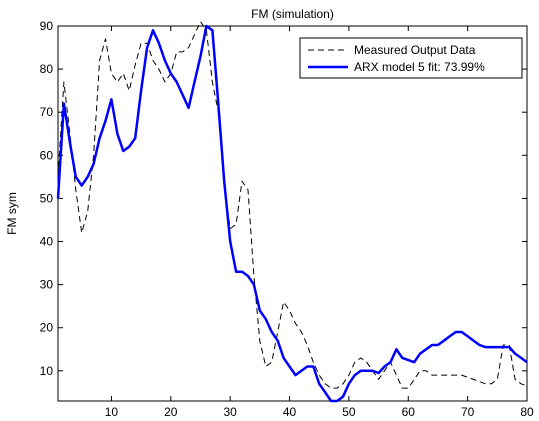 The image size is (539, 421). I want to click on y-tick-label: 60, so click(47, 155).